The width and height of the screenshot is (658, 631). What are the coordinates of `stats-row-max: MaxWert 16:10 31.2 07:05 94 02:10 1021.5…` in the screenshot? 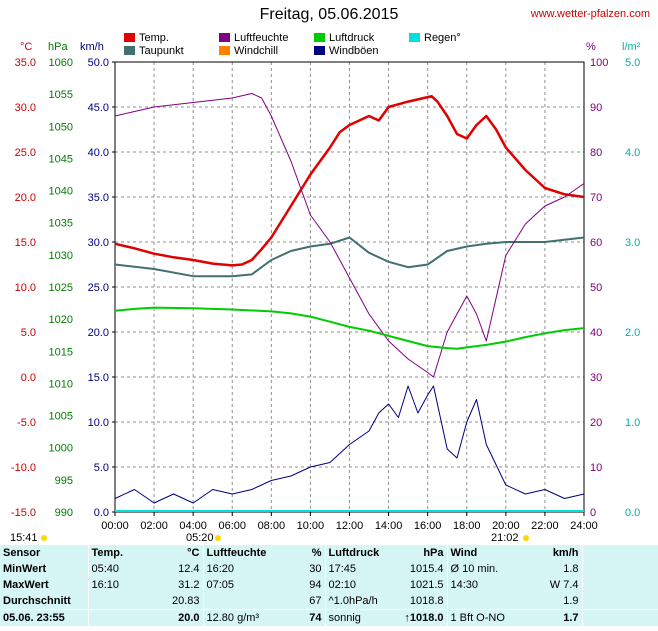 It's located at (329, 585).